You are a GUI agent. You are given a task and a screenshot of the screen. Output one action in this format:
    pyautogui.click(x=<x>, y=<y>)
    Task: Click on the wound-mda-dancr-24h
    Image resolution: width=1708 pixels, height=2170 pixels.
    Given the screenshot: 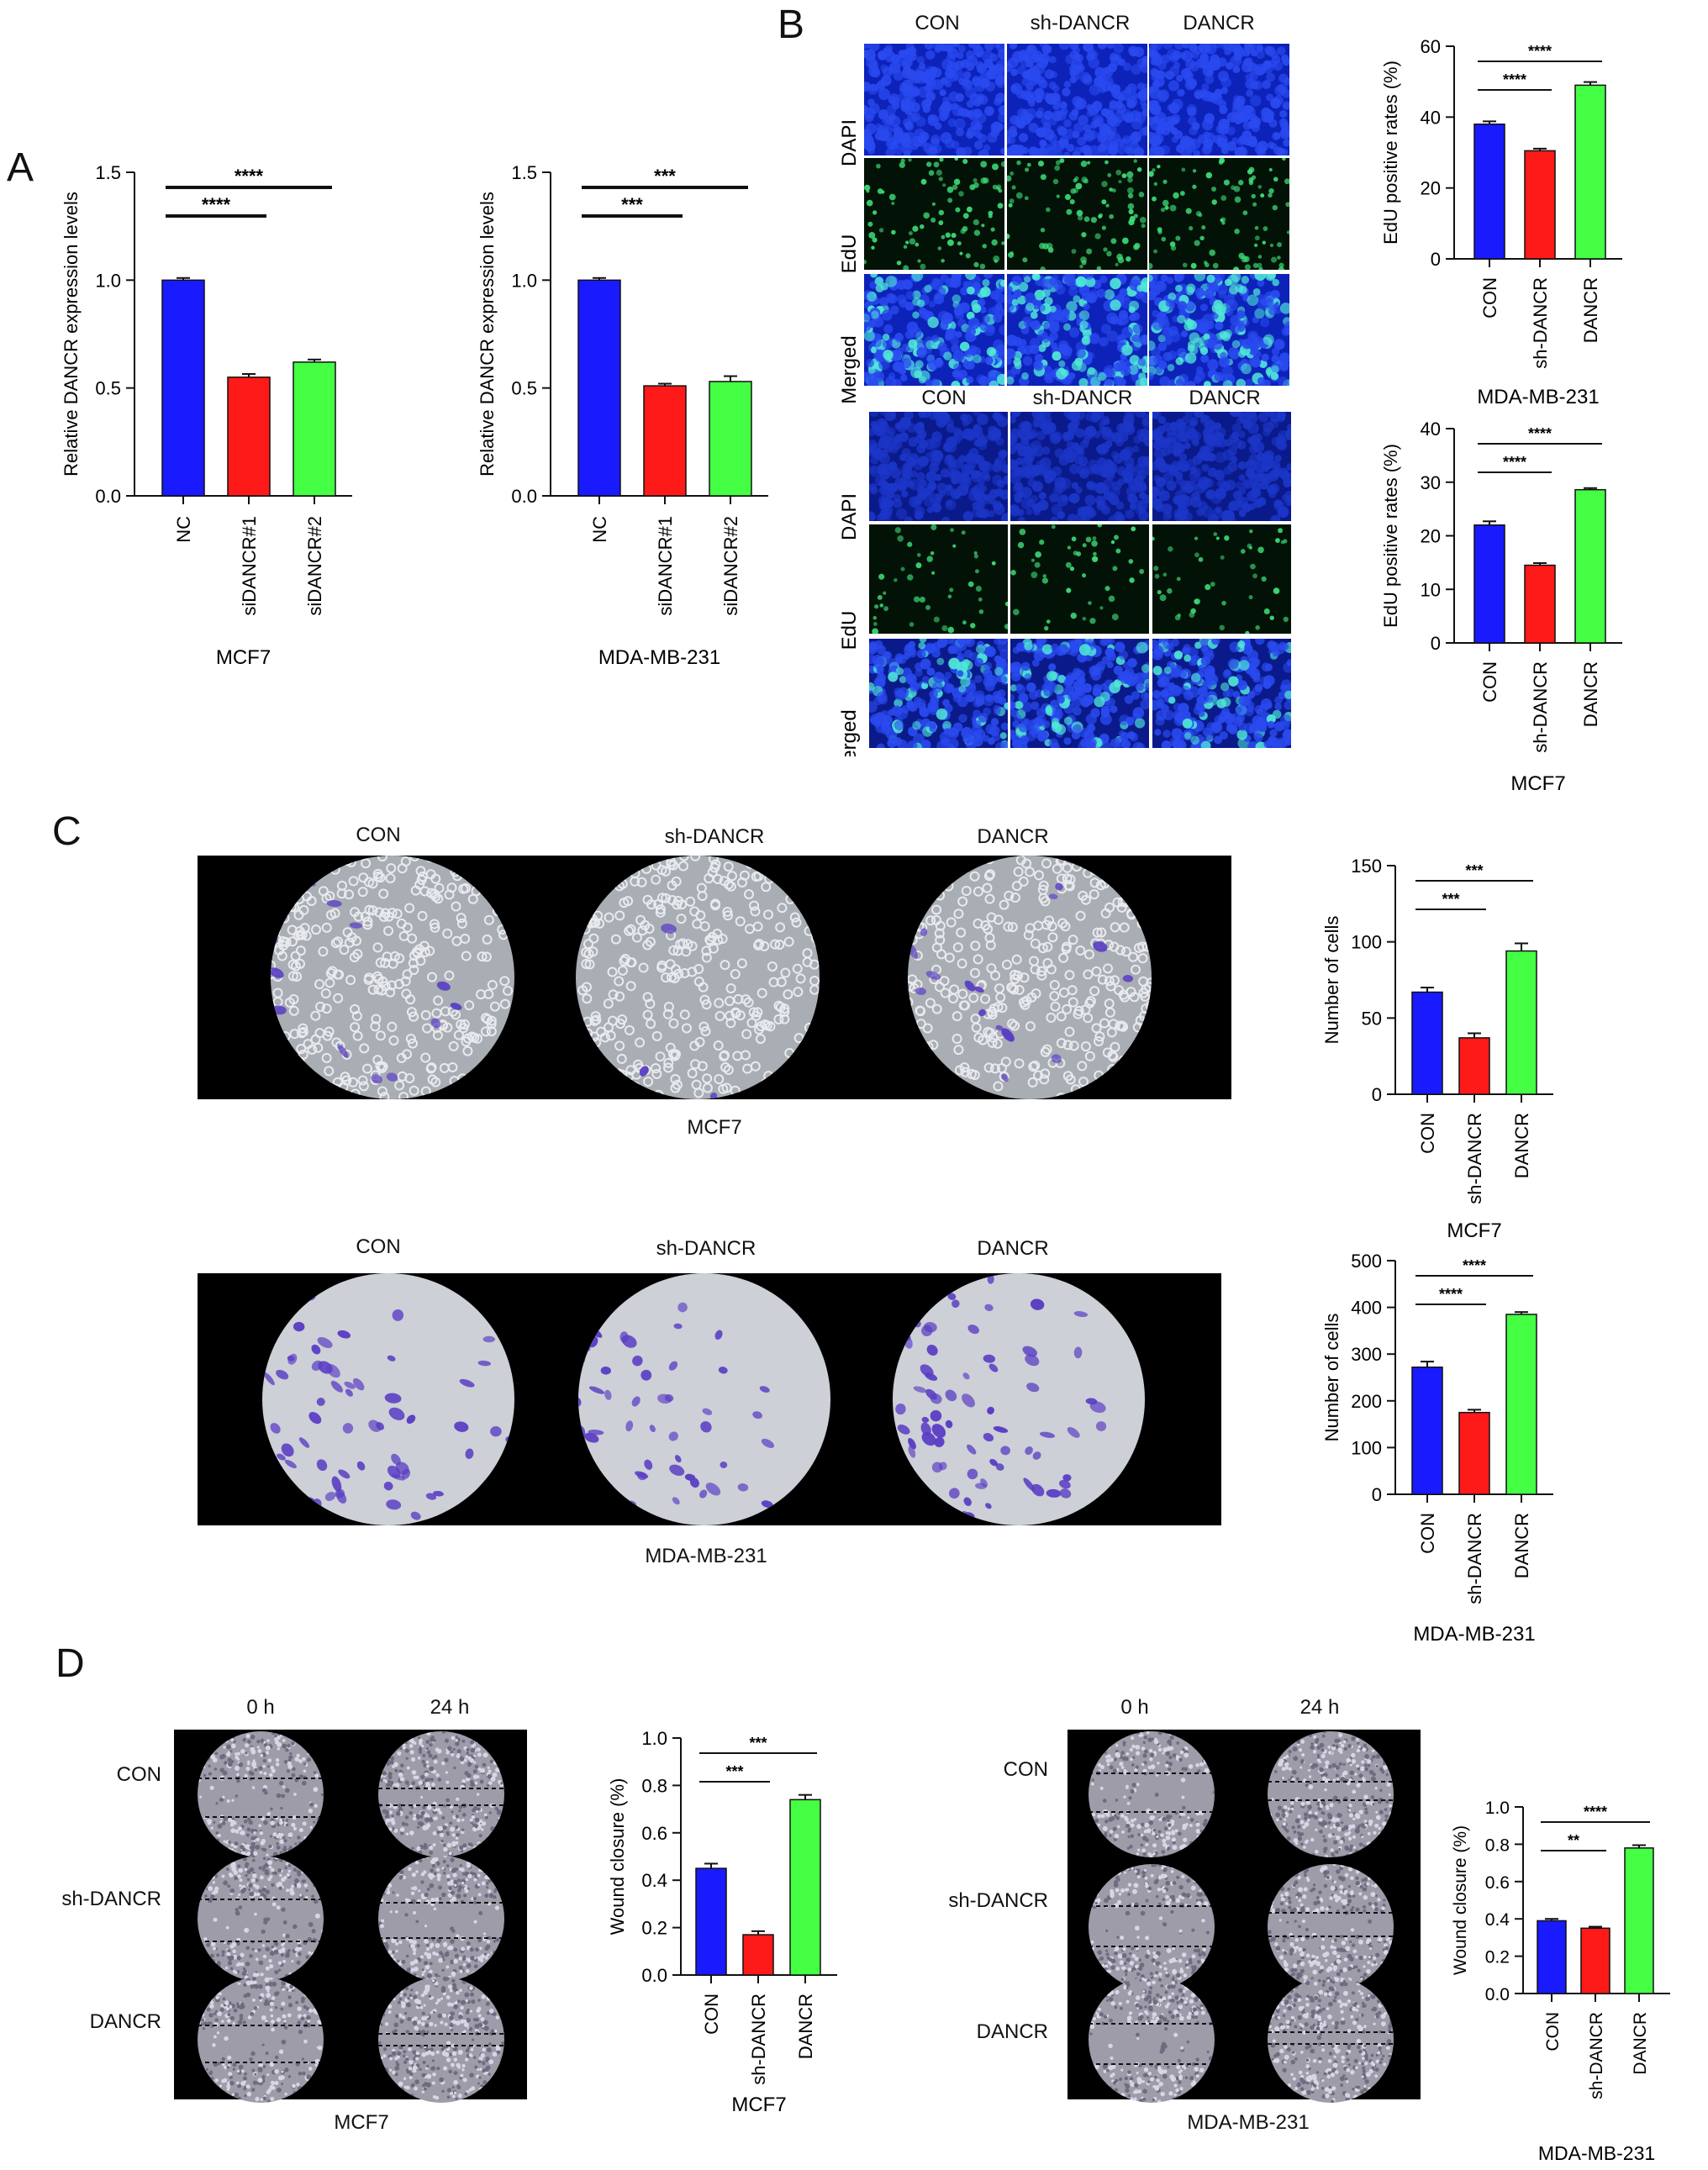 What is the action you would take?
    pyautogui.click(x=1331, y=2040)
    